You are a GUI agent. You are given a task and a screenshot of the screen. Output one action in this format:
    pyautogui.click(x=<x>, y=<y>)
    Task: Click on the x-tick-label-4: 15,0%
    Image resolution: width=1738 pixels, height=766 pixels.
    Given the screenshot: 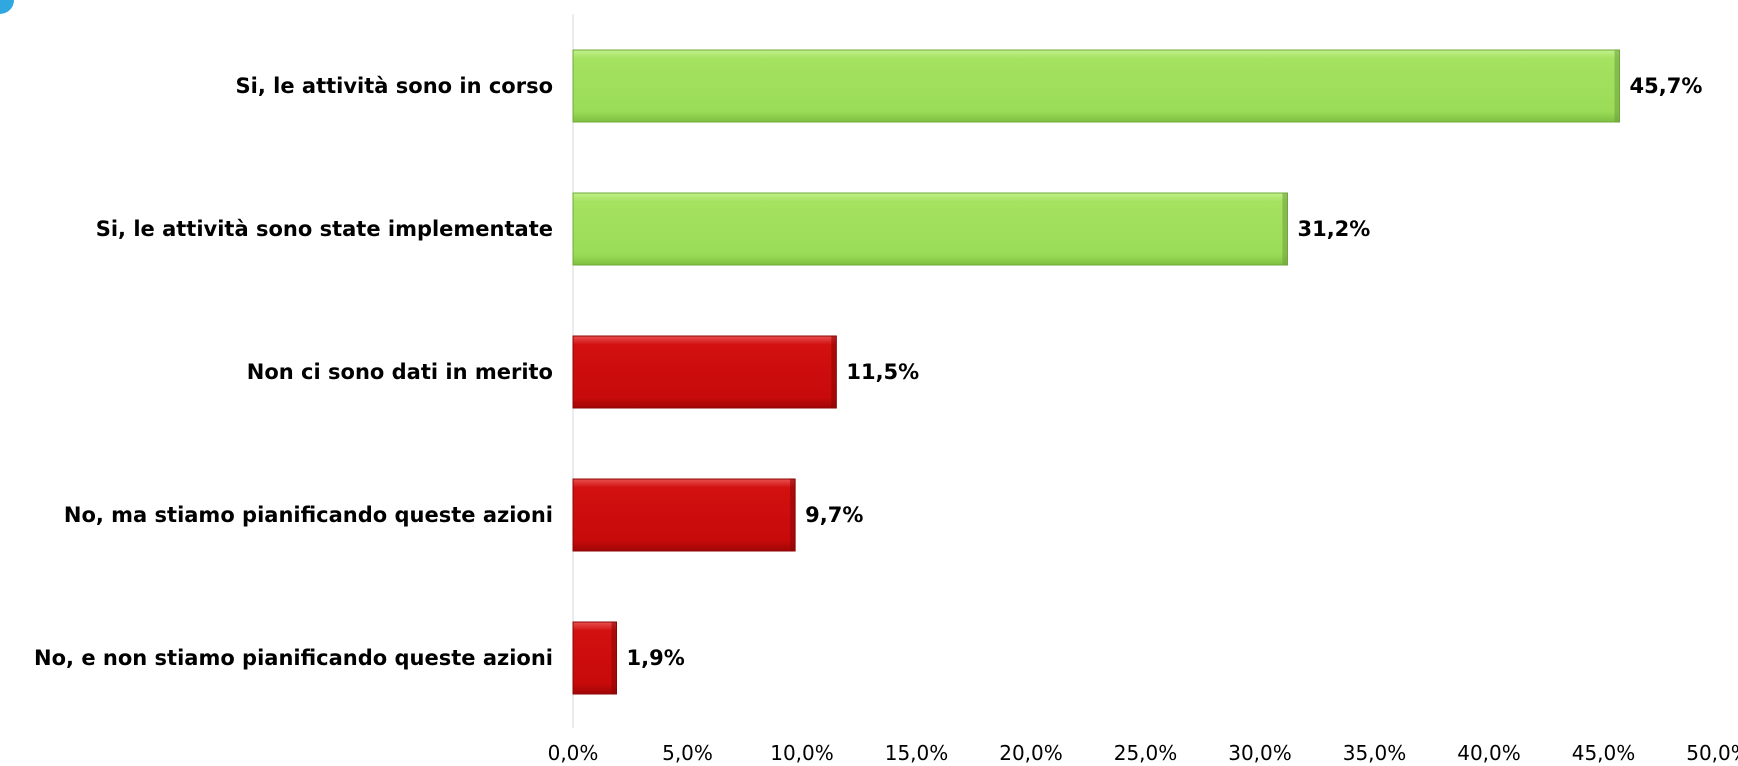 What is the action you would take?
    pyautogui.click(x=917, y=753)
    